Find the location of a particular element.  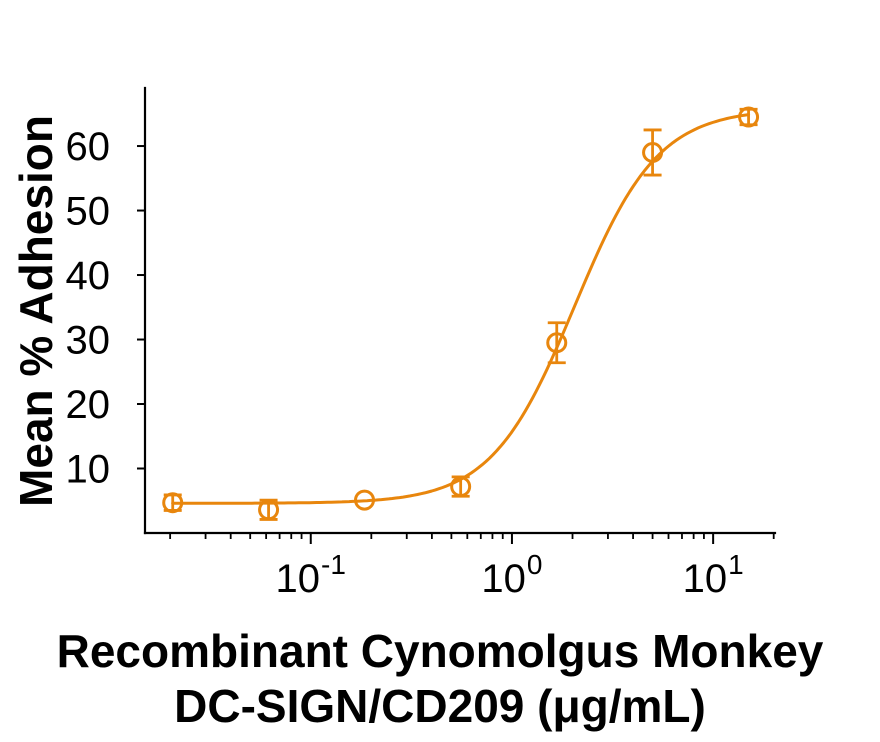

x-tick-label: 10¹ is located at coordinates (713, 575).